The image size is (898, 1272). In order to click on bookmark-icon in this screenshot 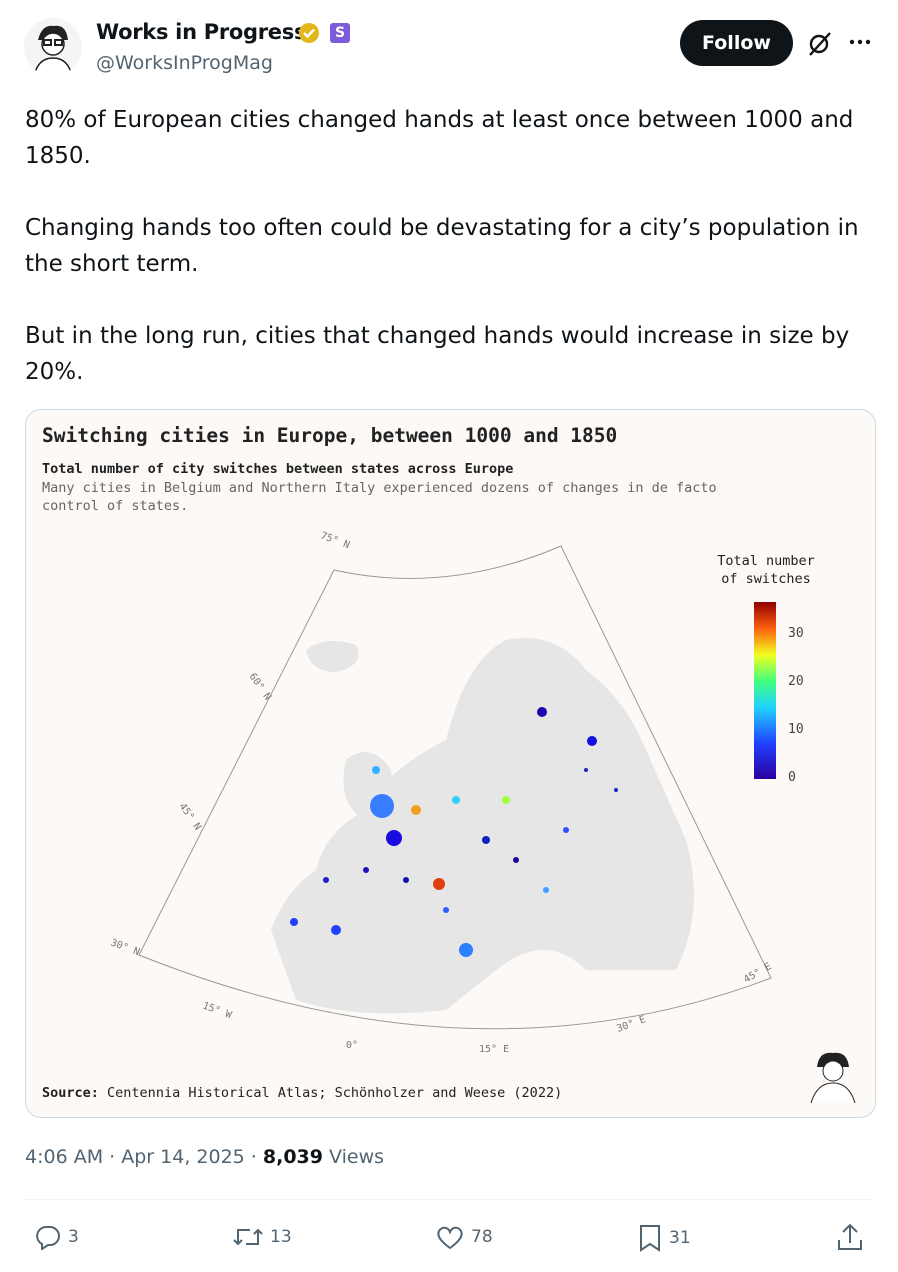, I will do `click(650, 1238)`.